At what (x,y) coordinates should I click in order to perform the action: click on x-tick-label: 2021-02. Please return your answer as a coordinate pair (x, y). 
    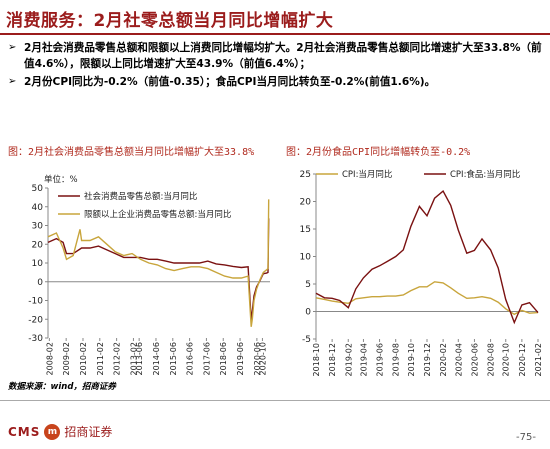
    Looking at the image, I should click on (538, 359).